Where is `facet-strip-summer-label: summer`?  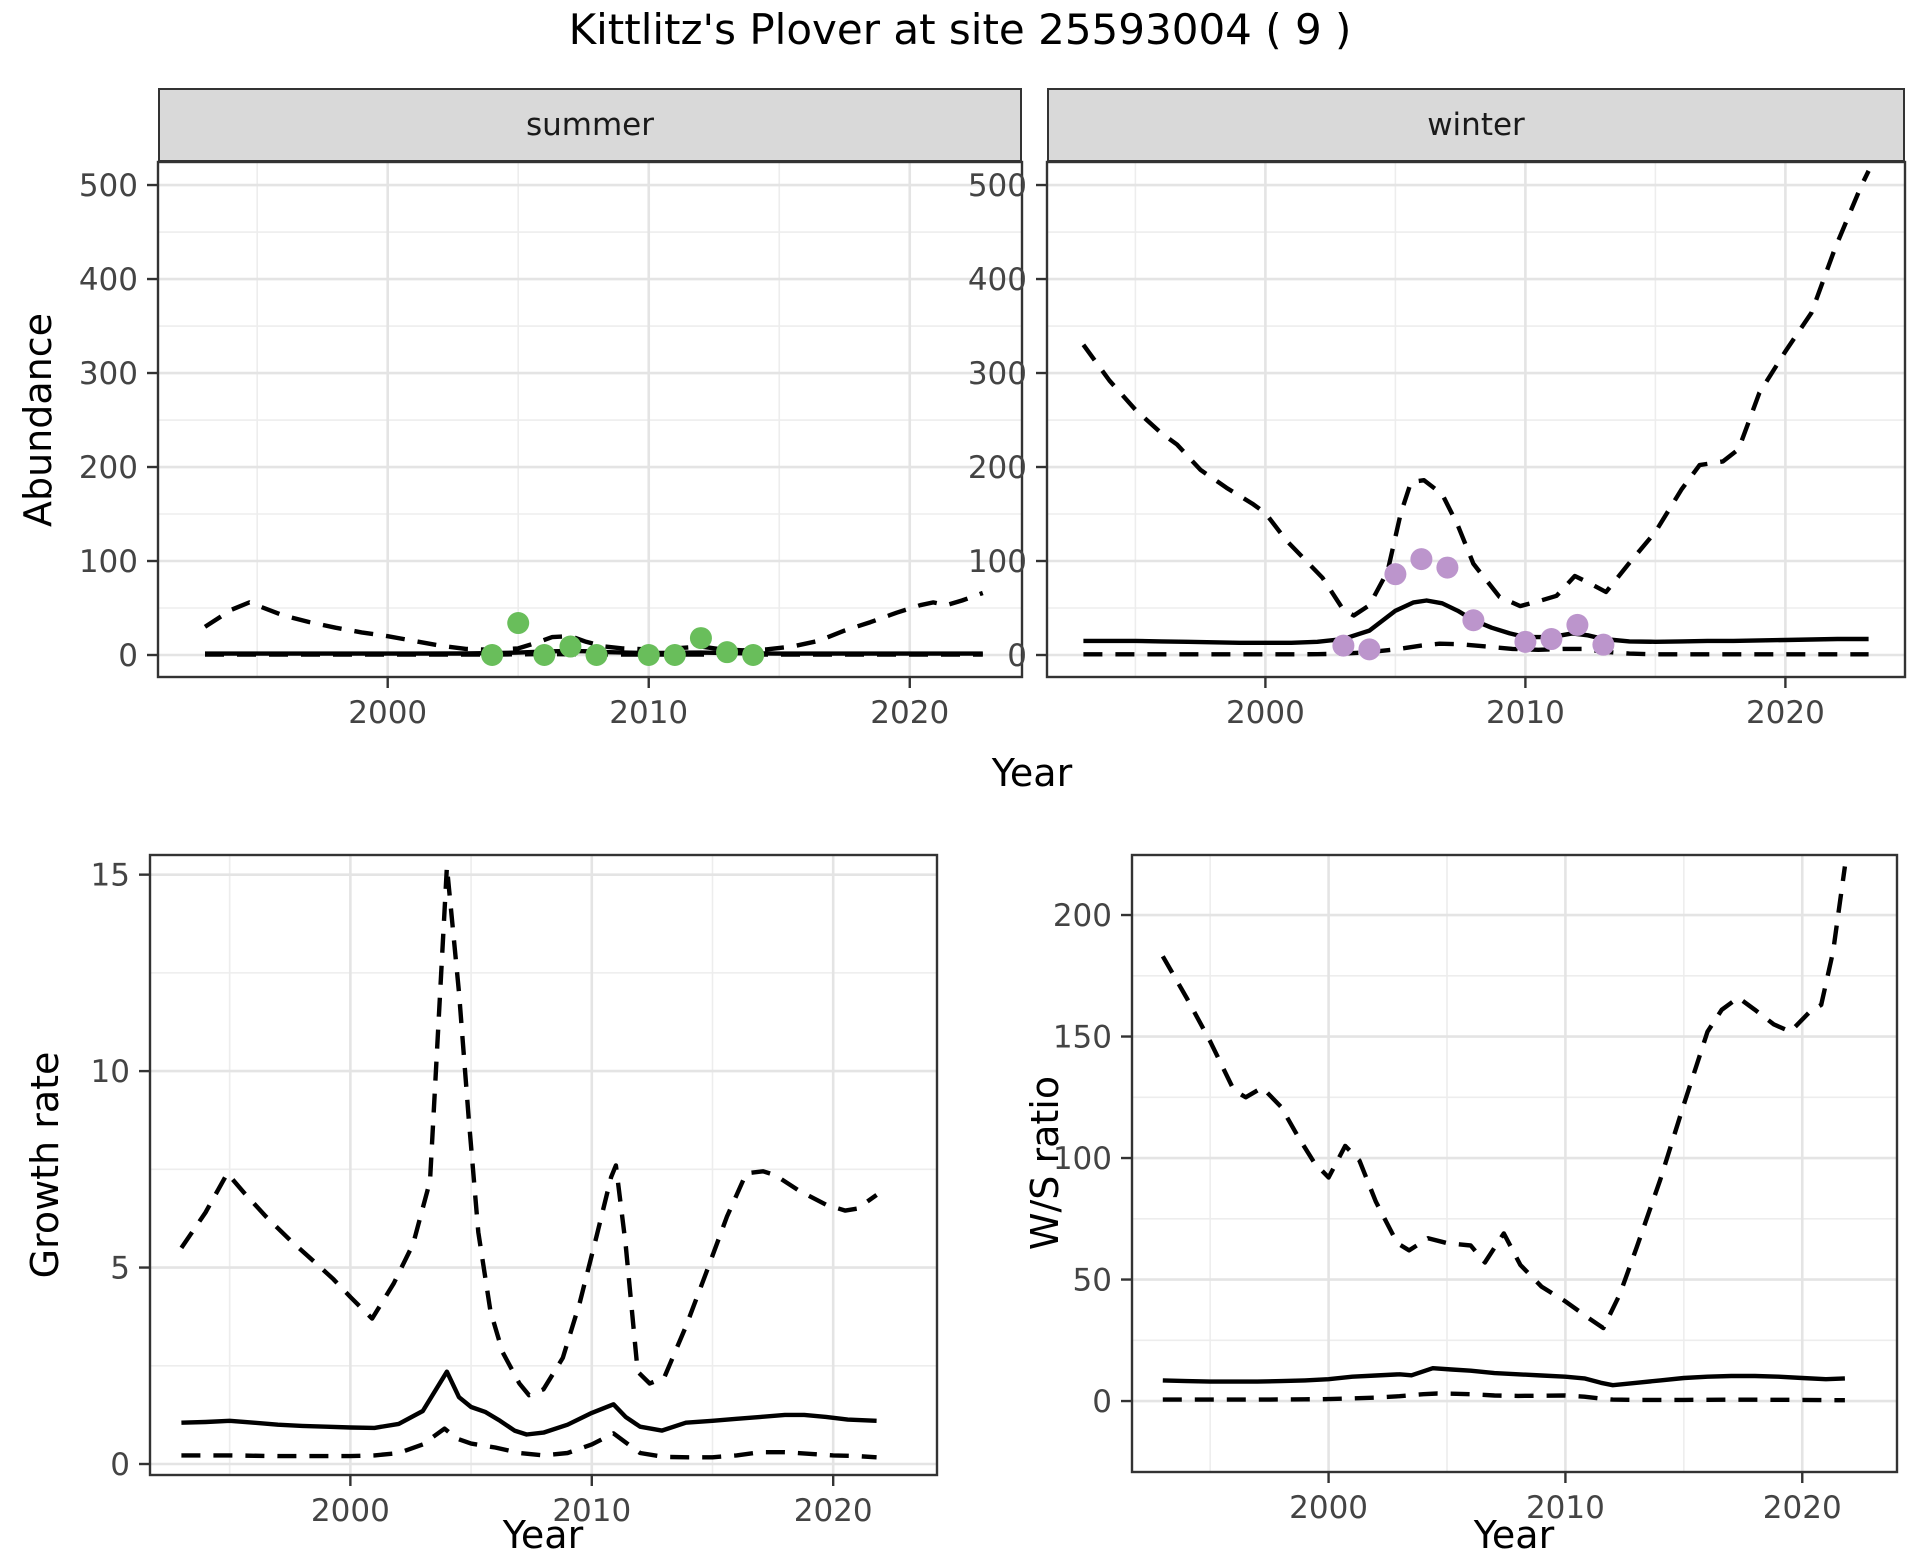 facet-strip-summer-label: summer is located at coordinates (589, 125).